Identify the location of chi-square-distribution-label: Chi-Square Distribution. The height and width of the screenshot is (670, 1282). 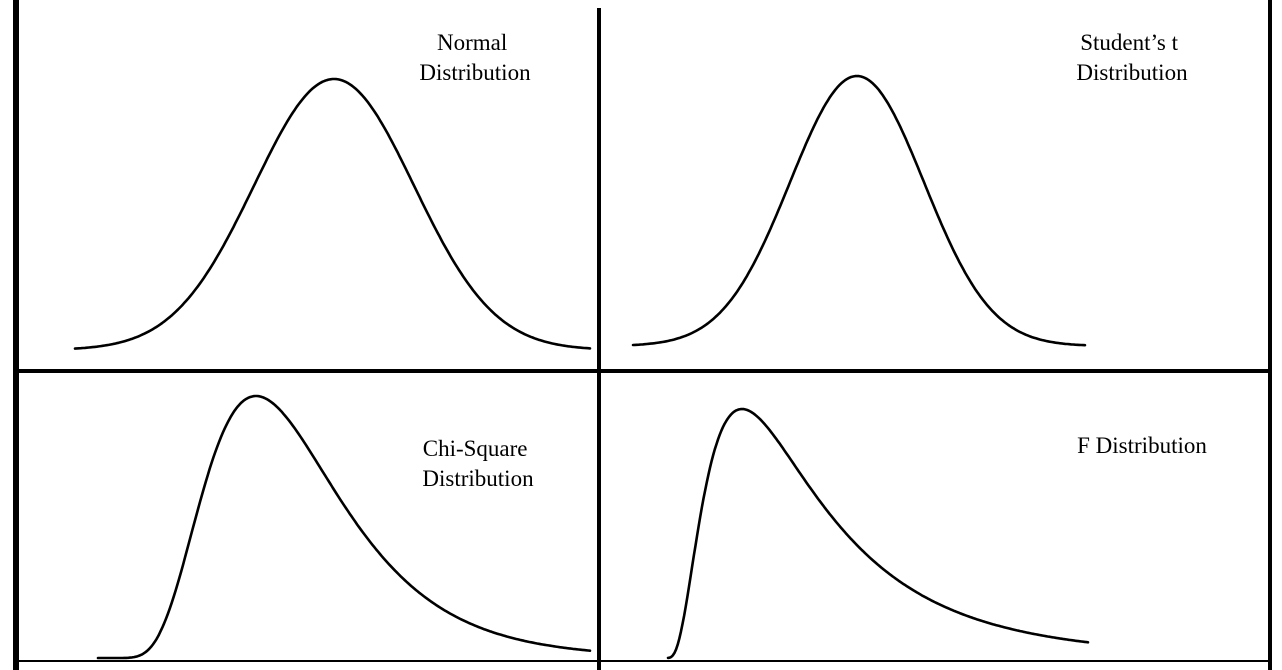
(478, 463).